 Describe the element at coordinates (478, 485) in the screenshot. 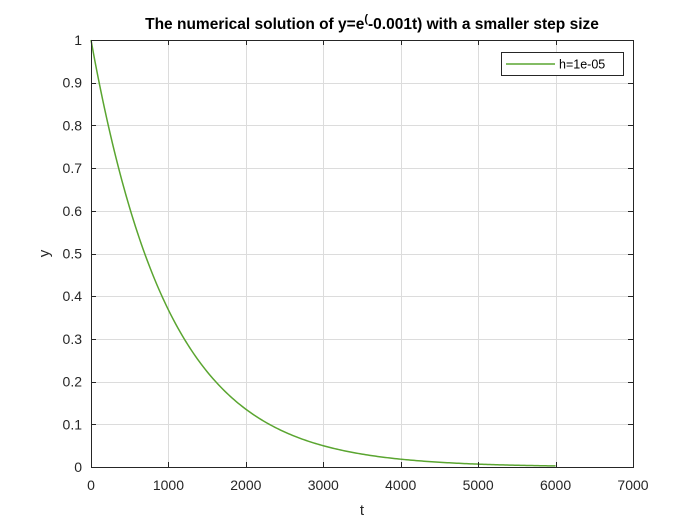

I see `x-tick-label: 5000` at that location.